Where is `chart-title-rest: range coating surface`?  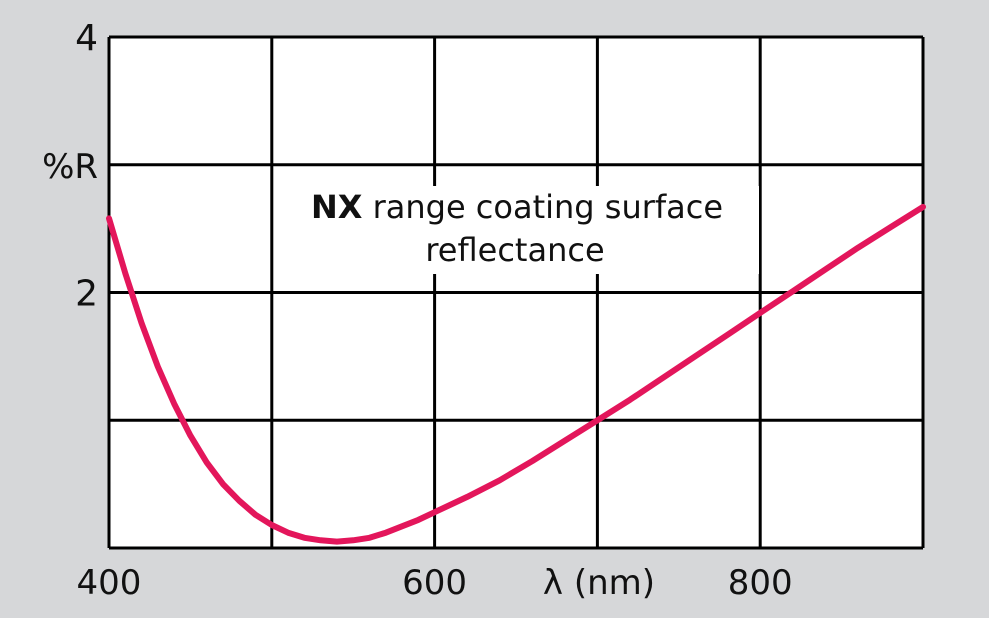
chart-title-rest: range coating surface is located at coordinates (542, 207).